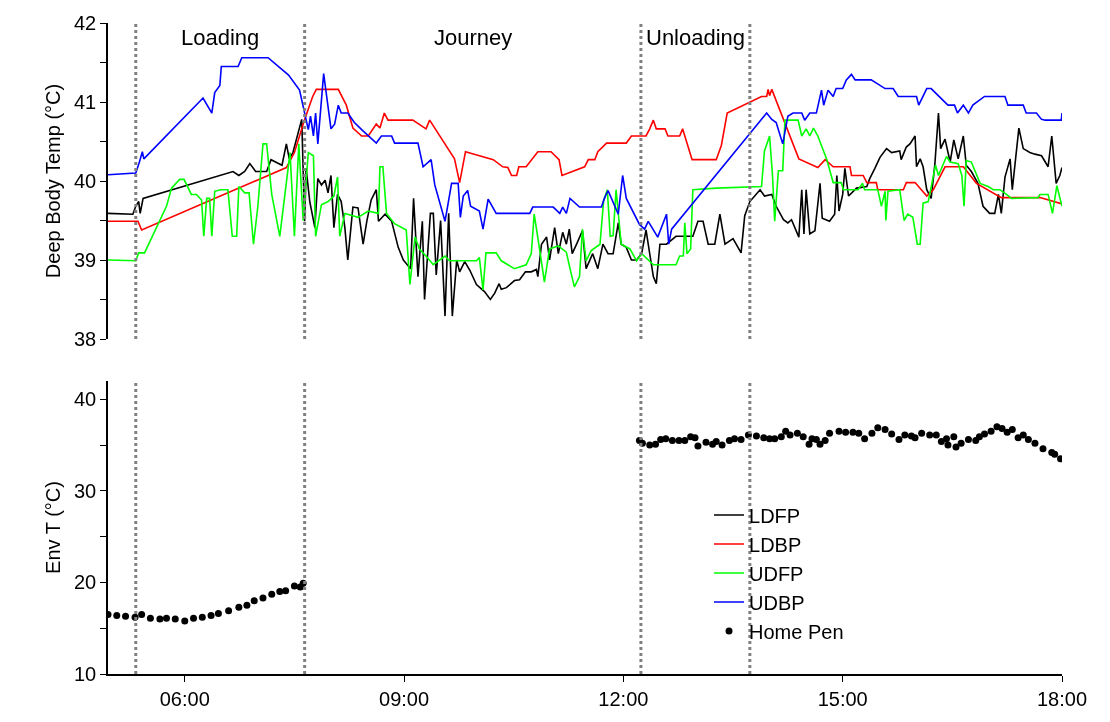  I want to click on y-tick-label: 42, so click(85, 23).